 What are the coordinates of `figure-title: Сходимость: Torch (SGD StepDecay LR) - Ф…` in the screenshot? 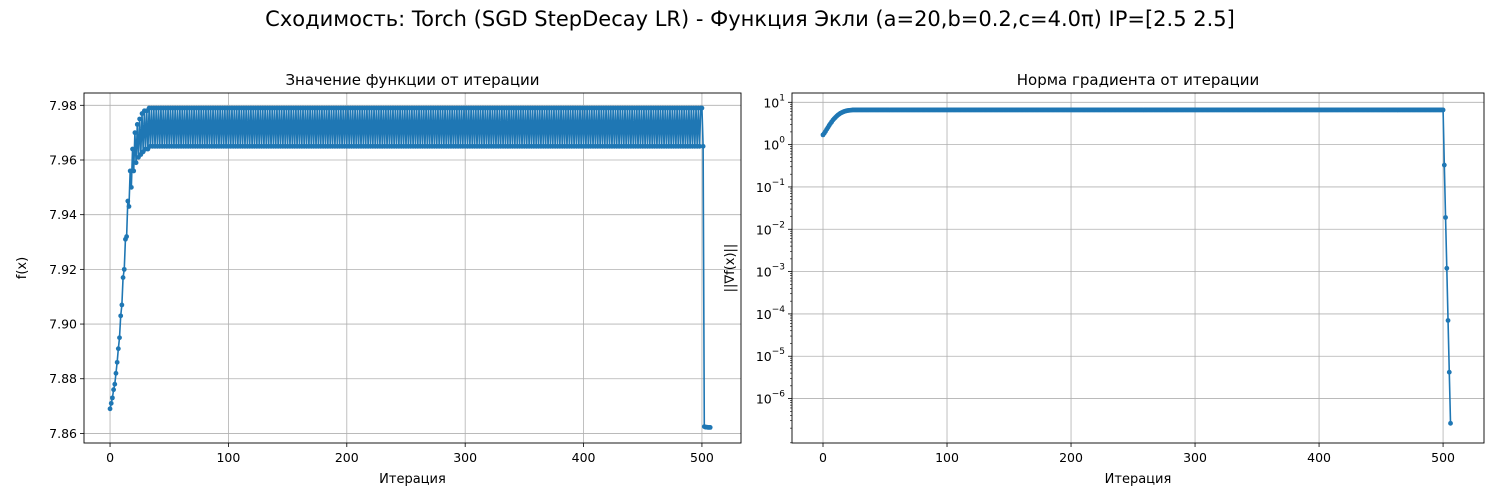 It's located at (750, 19).